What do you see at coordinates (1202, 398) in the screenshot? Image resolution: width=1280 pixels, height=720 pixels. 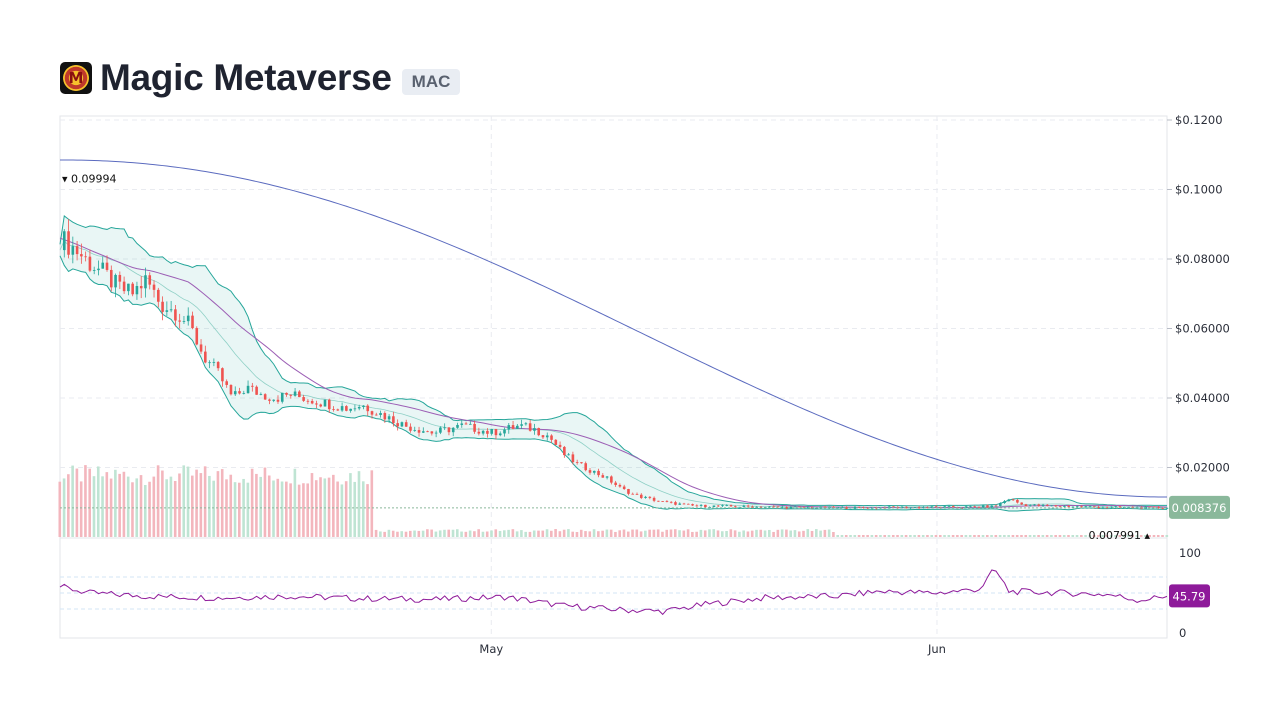 I see `price-axis-label: $0.04000` at bounding box center [1202, 398].